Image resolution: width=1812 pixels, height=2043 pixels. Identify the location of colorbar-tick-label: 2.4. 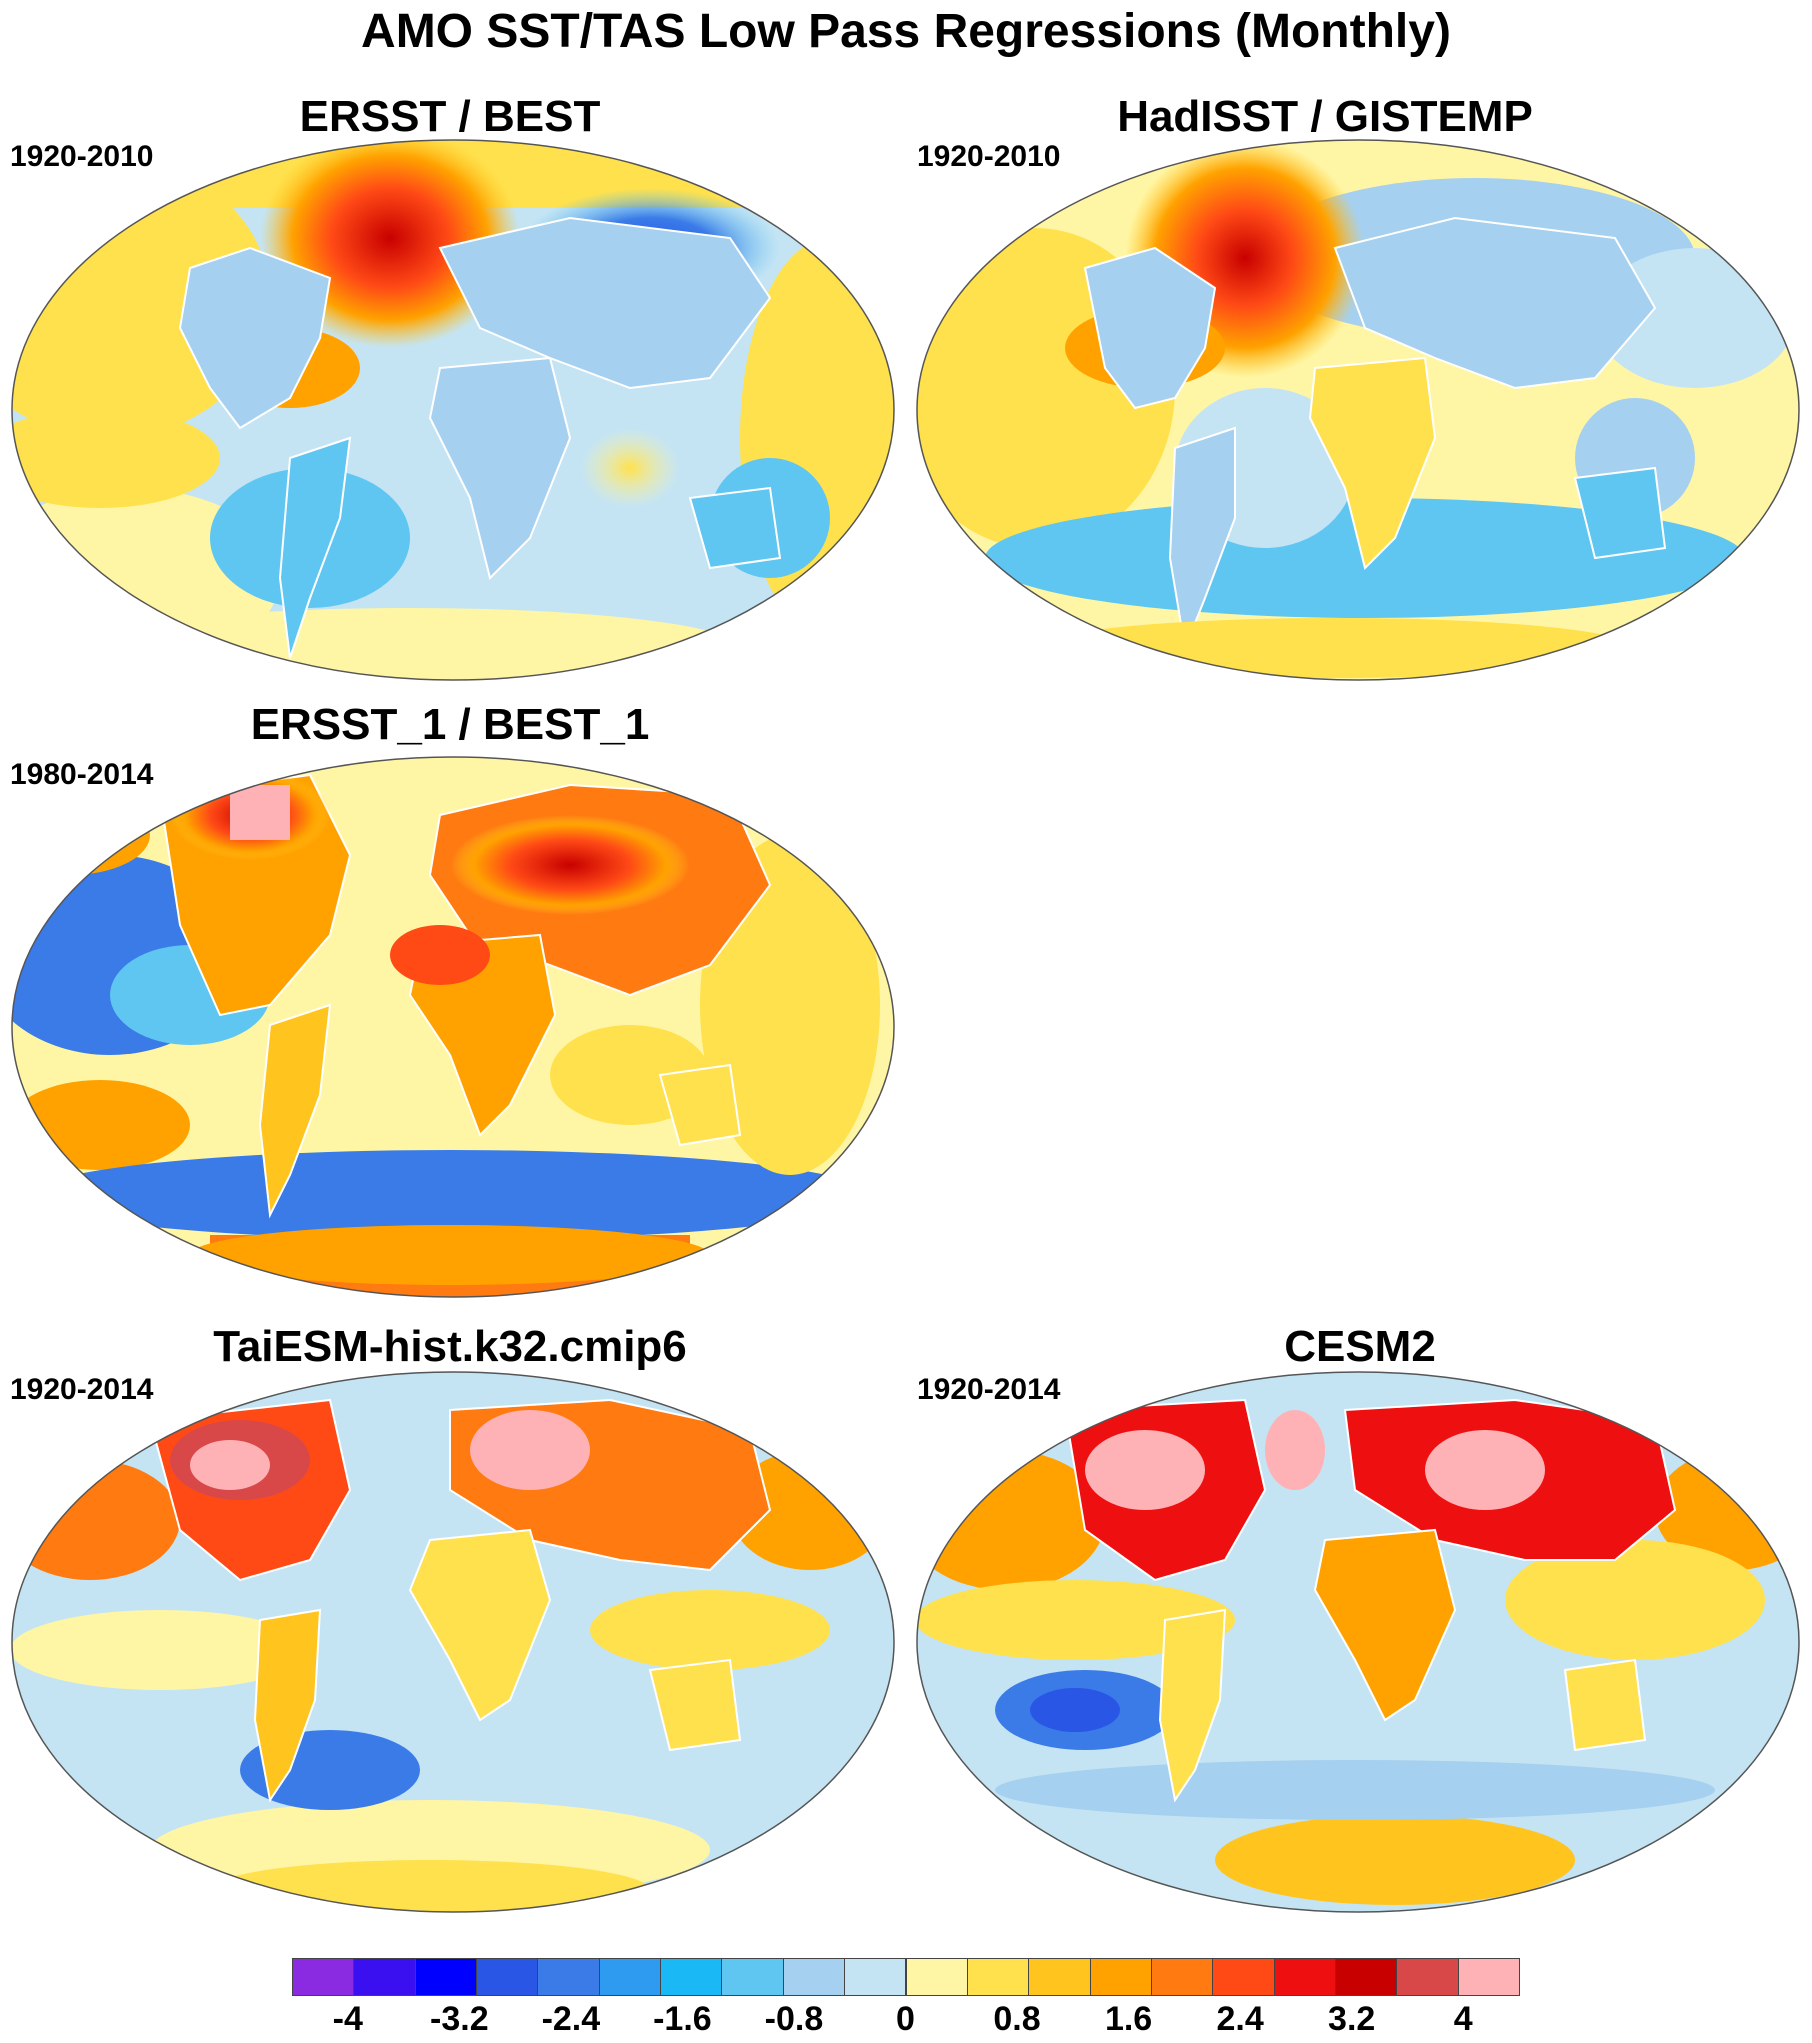
(1240, 2019).